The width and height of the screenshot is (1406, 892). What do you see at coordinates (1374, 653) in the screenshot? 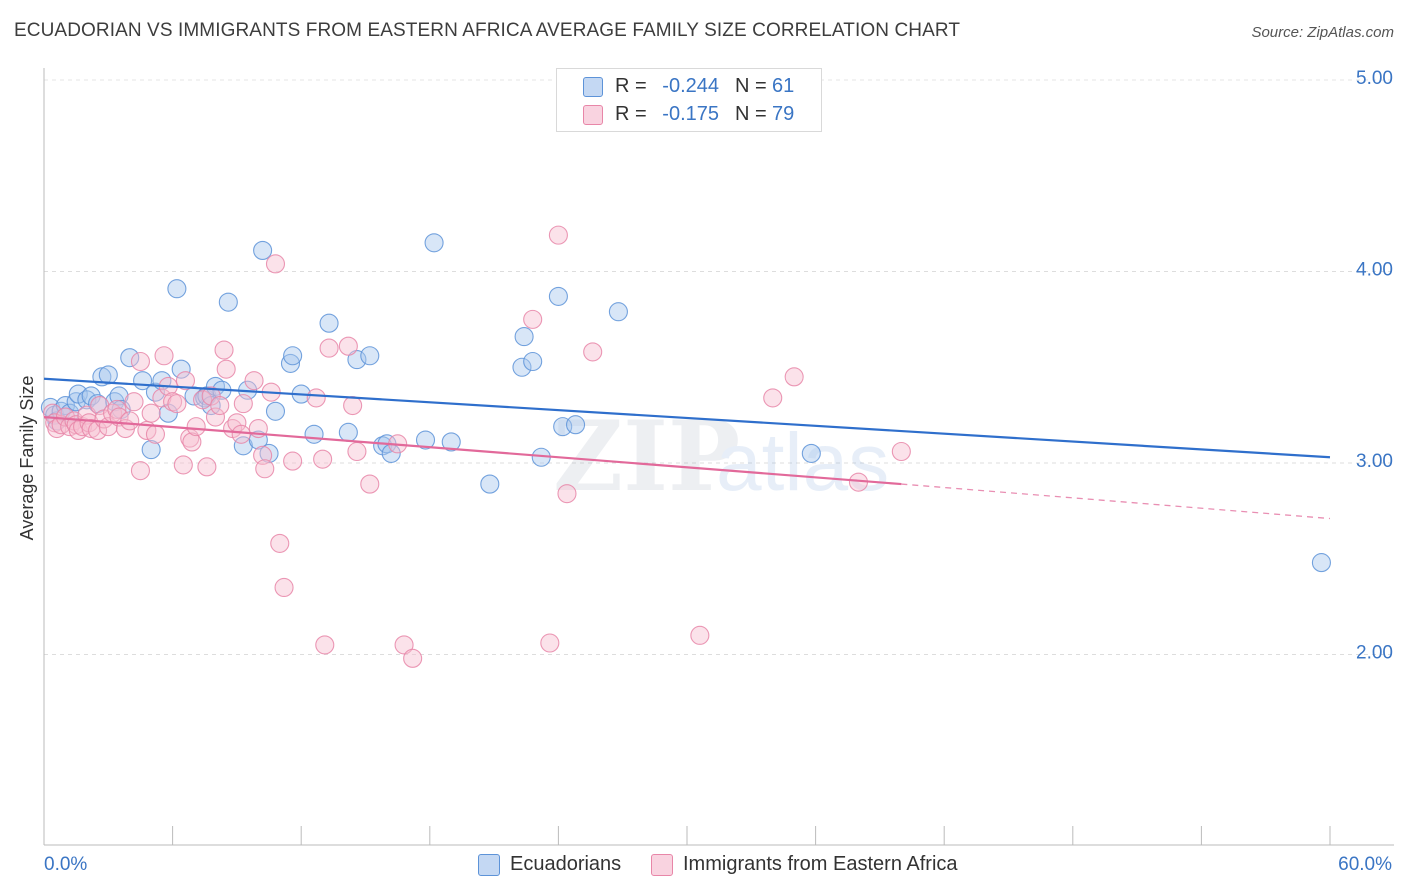
I see `y-tick-label: 2.00` at bounding box center [1374, 653].